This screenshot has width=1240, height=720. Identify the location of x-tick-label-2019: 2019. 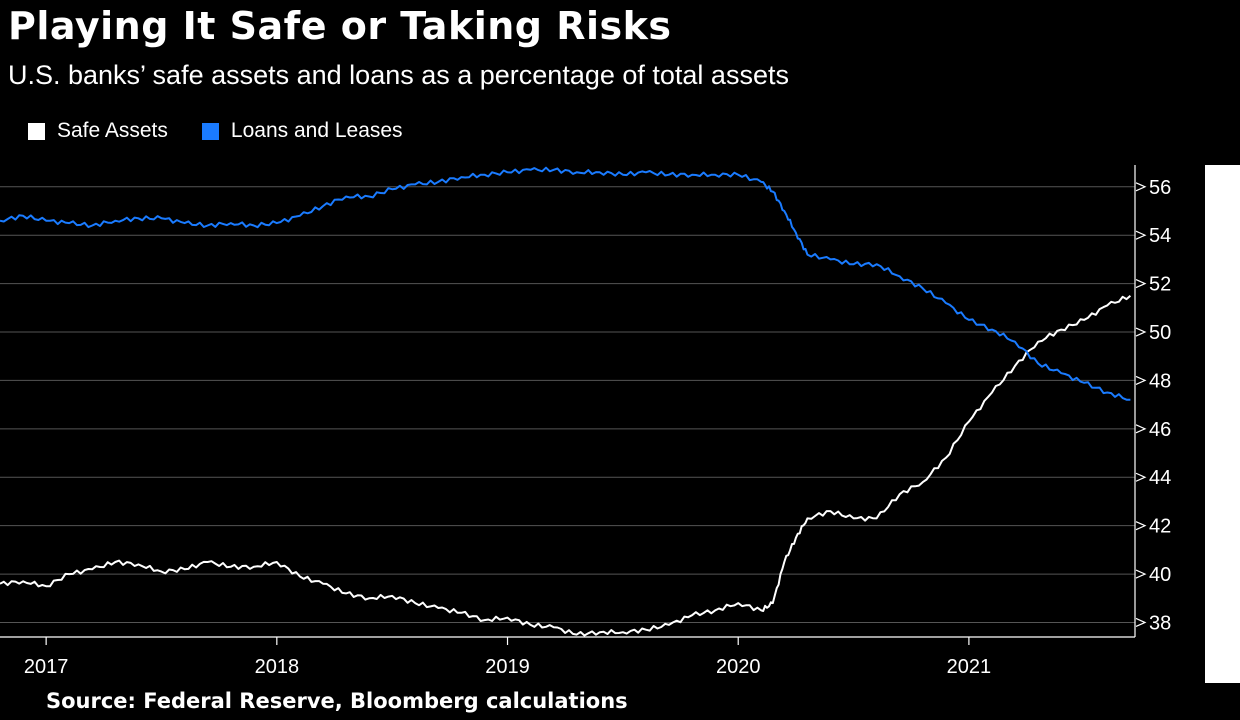
(507, 667).